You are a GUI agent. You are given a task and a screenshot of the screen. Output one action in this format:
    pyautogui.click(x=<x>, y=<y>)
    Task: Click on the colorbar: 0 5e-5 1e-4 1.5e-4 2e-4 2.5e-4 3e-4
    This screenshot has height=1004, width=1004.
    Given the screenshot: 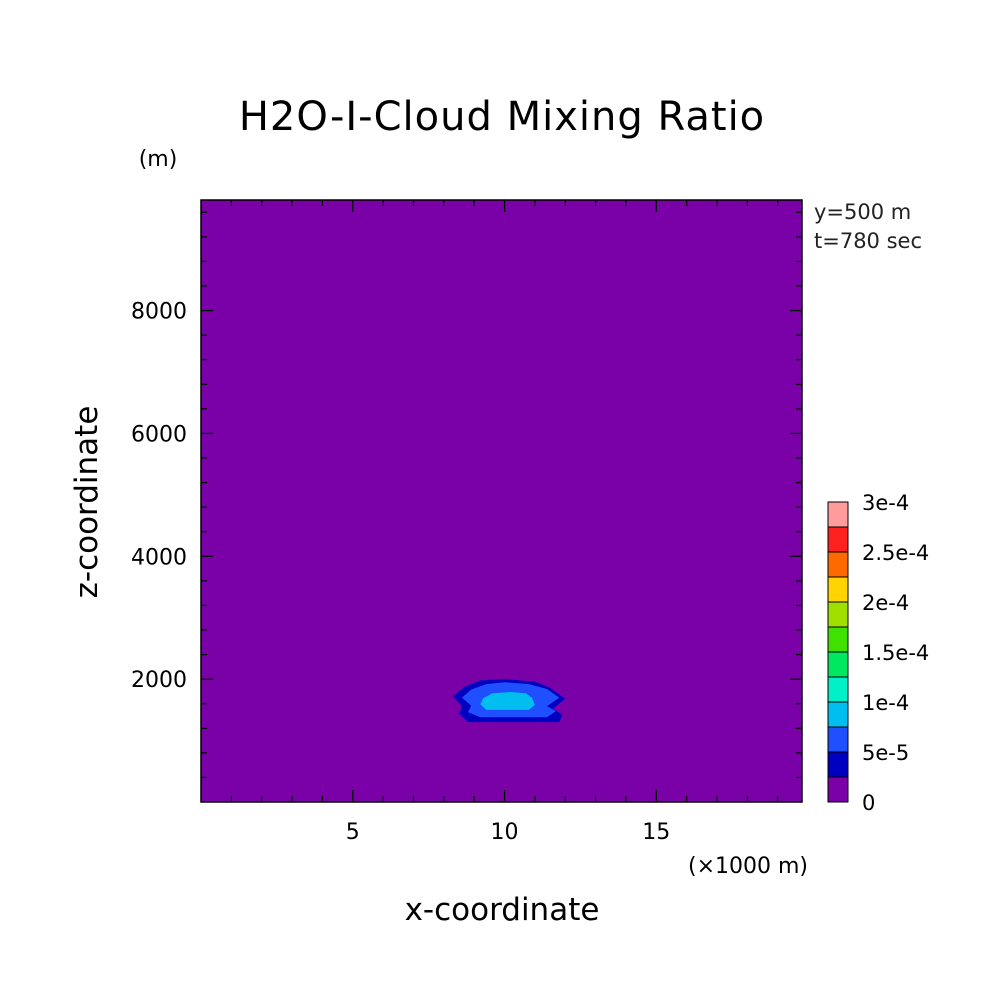 What is the action you would take?
    pyautogui.click(x=878, y=653)
    